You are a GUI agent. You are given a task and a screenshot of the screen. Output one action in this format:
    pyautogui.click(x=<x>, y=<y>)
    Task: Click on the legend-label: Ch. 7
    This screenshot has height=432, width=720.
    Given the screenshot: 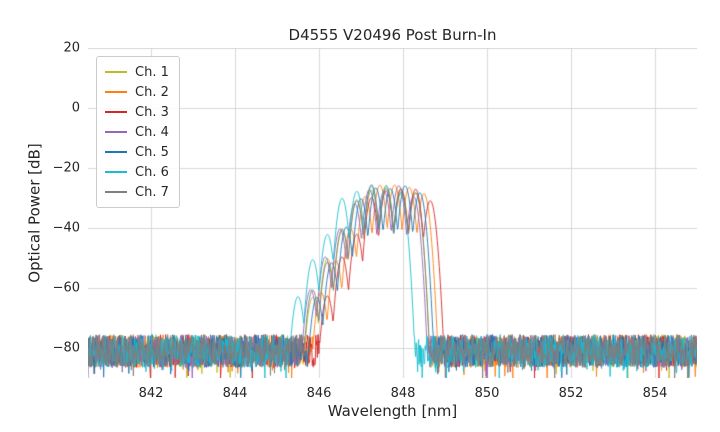 What is the action you would take?
    pyautogui.click(x=152, y=192)
    